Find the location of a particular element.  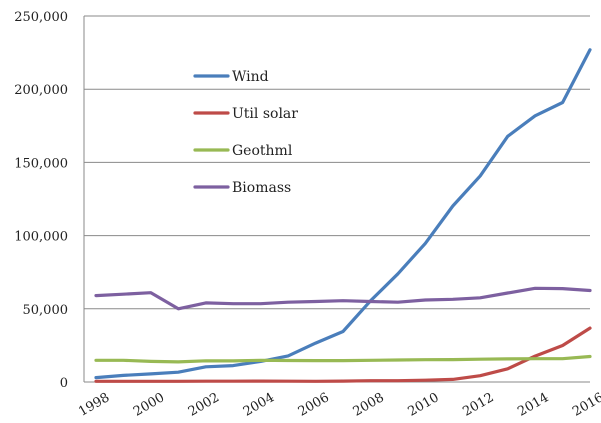

series-line-util-solar is located at coordinates (343, 354).